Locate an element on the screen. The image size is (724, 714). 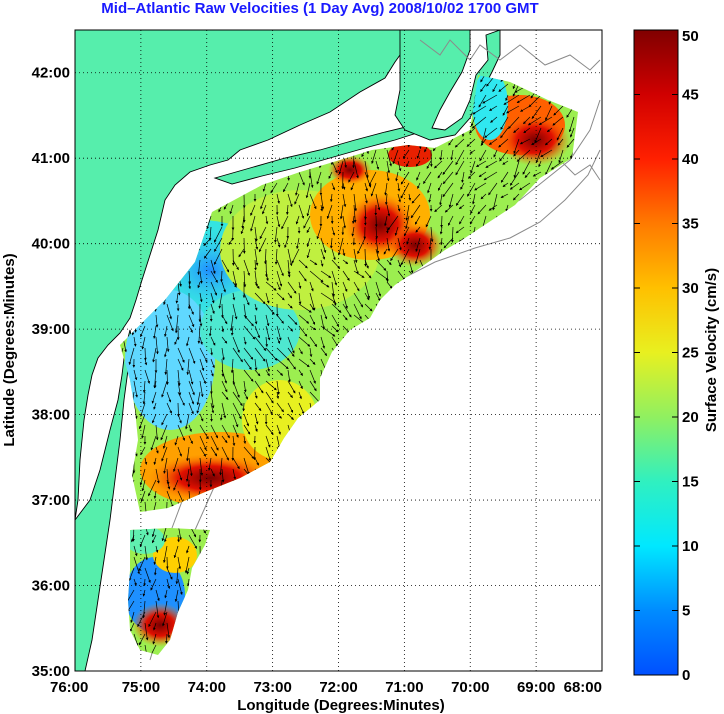
colorbar is located at coordinates (656, 352).